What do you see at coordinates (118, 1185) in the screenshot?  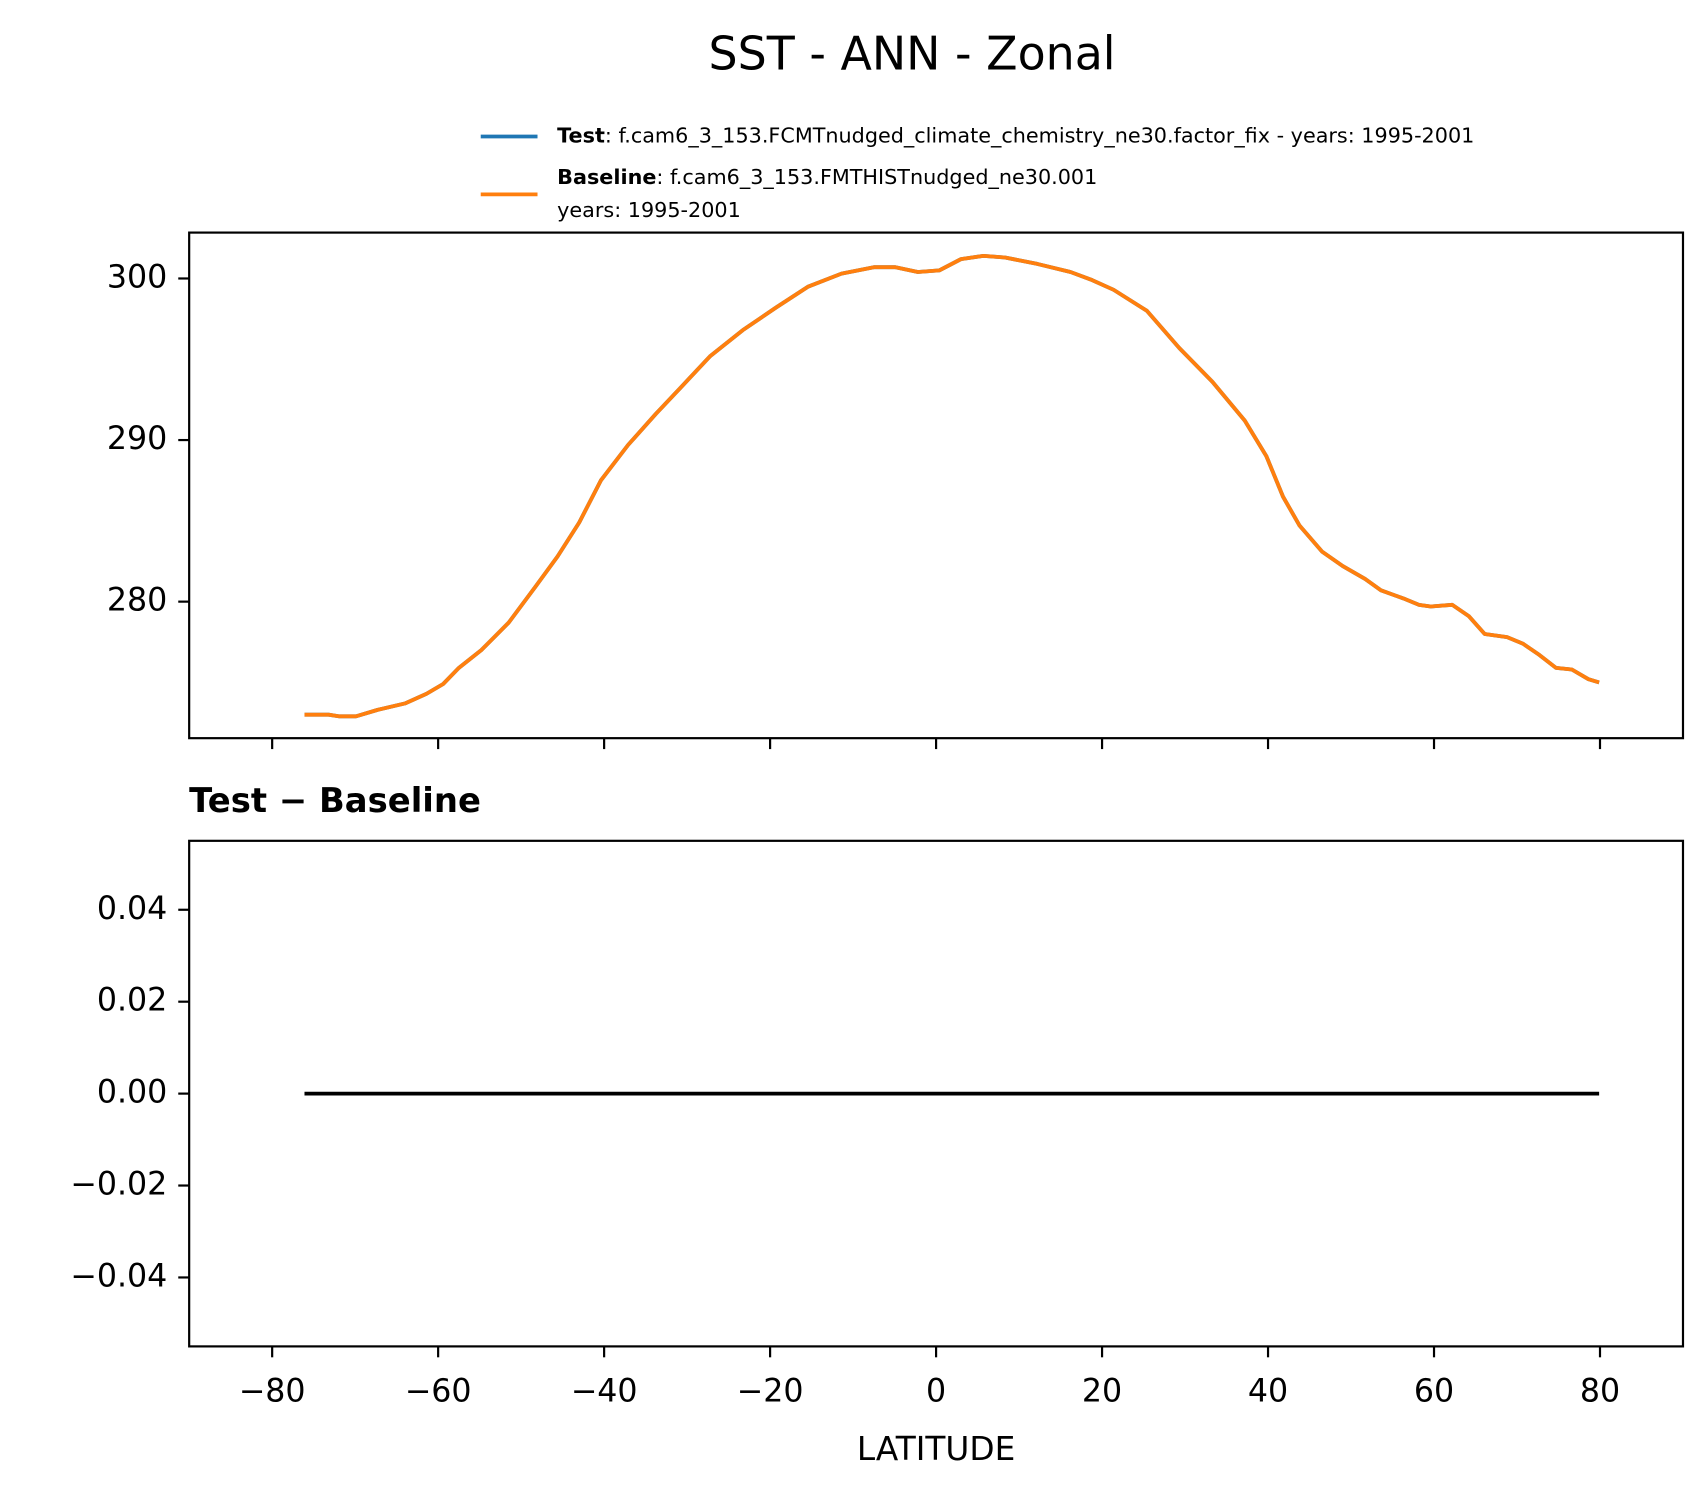 I see `y-tick-label: −0.02` at bounding box center [118, 1185].